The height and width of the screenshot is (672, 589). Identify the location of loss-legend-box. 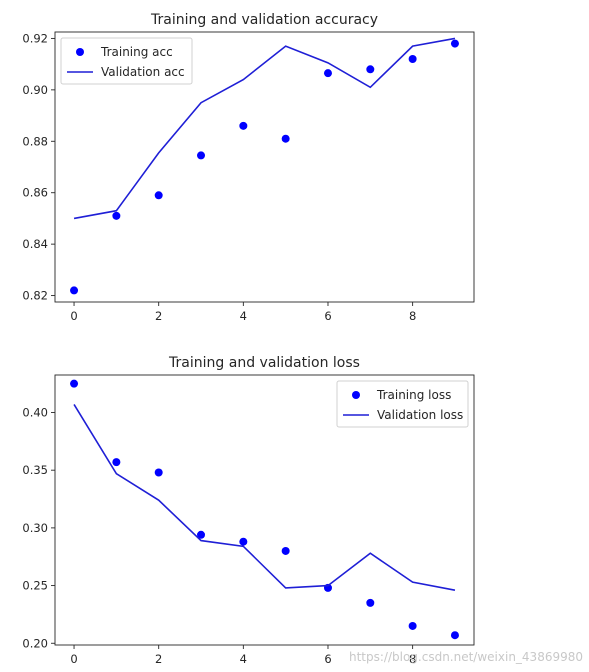
(402, 404).